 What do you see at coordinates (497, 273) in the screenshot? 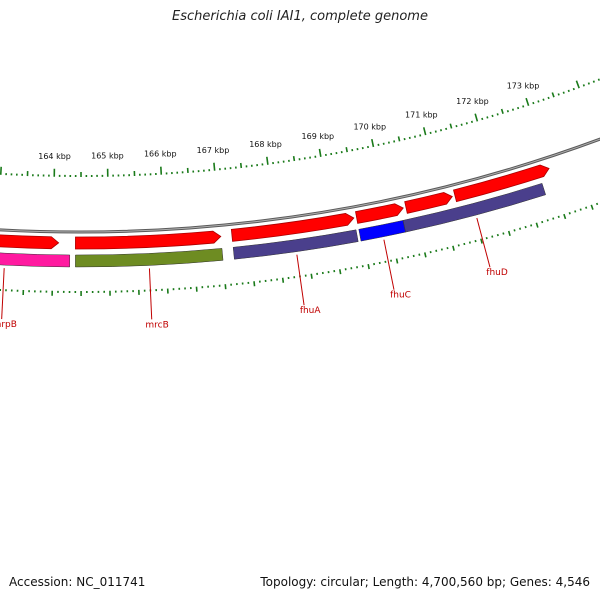
I see `gene-label-fhuD: fhuD` at bounding box center [497, 273].